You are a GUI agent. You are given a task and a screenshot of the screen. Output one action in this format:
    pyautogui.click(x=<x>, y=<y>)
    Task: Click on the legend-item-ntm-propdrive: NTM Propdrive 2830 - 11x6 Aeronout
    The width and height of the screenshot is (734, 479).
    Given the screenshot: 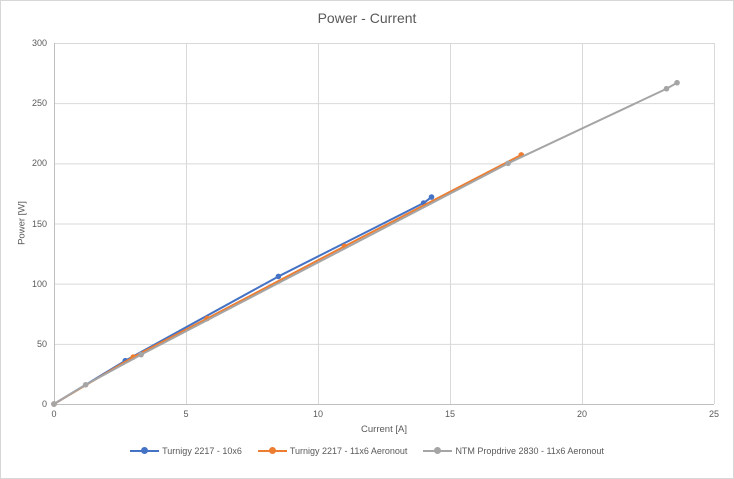 What is the action you would take?
    pyautogui.click(x=513, y=451)
    